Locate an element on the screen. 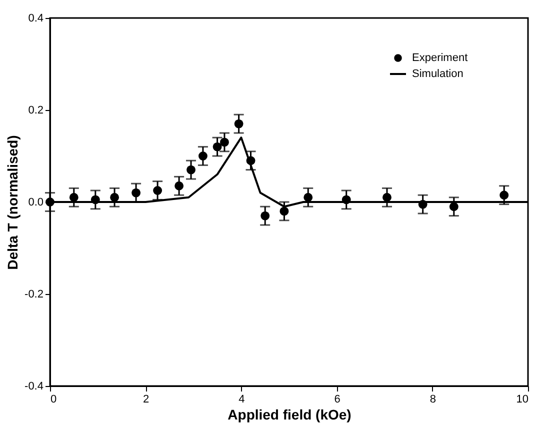 The width and height of the screenshot is (556, 430). x-tick-label: 2 is located at coordinates (146, 400).